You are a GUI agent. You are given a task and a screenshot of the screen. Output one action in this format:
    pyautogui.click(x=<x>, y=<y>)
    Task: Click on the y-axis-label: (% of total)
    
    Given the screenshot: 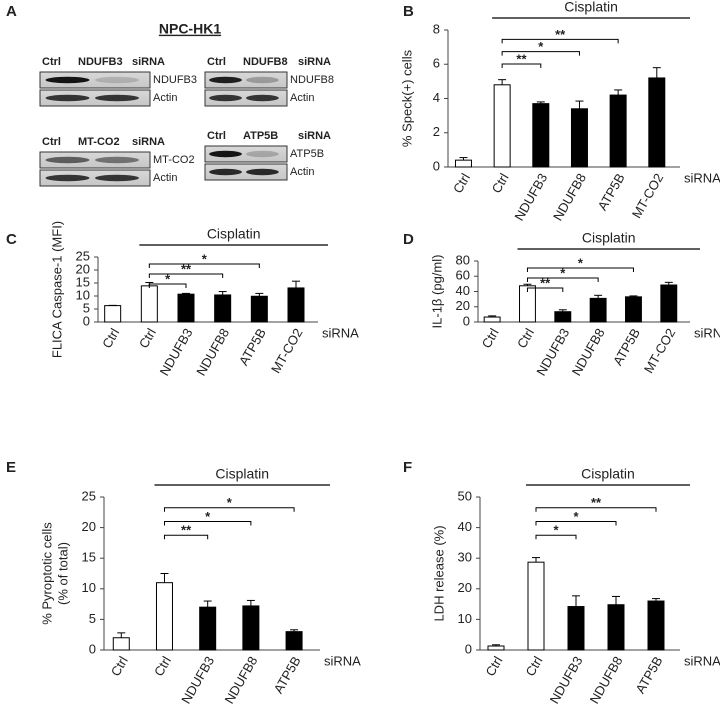 What is the action you would take?
    pyautogui.click(x=62, y=573)
    